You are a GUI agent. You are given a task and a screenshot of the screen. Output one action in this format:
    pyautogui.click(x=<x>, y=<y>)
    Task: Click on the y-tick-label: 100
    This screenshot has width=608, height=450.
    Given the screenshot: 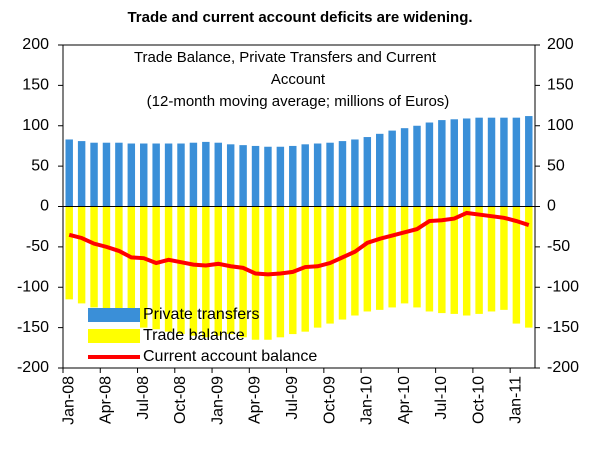 What is the action you would take?
    pyautogui.click(x=35, y=125)
    